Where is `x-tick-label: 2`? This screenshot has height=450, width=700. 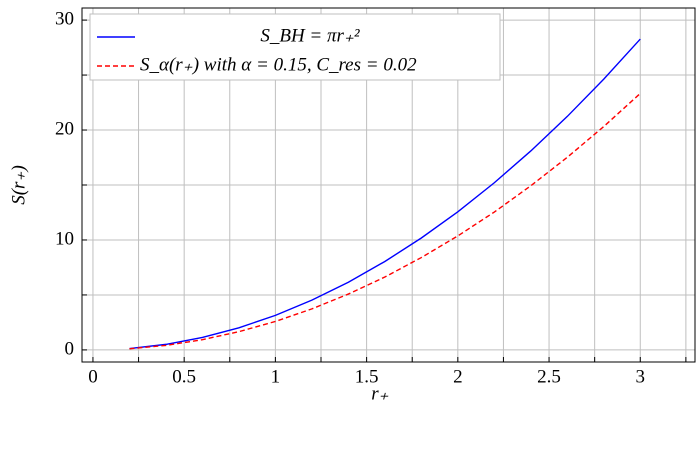
x-tick-label: 2 is located at coordinates (458, 376).